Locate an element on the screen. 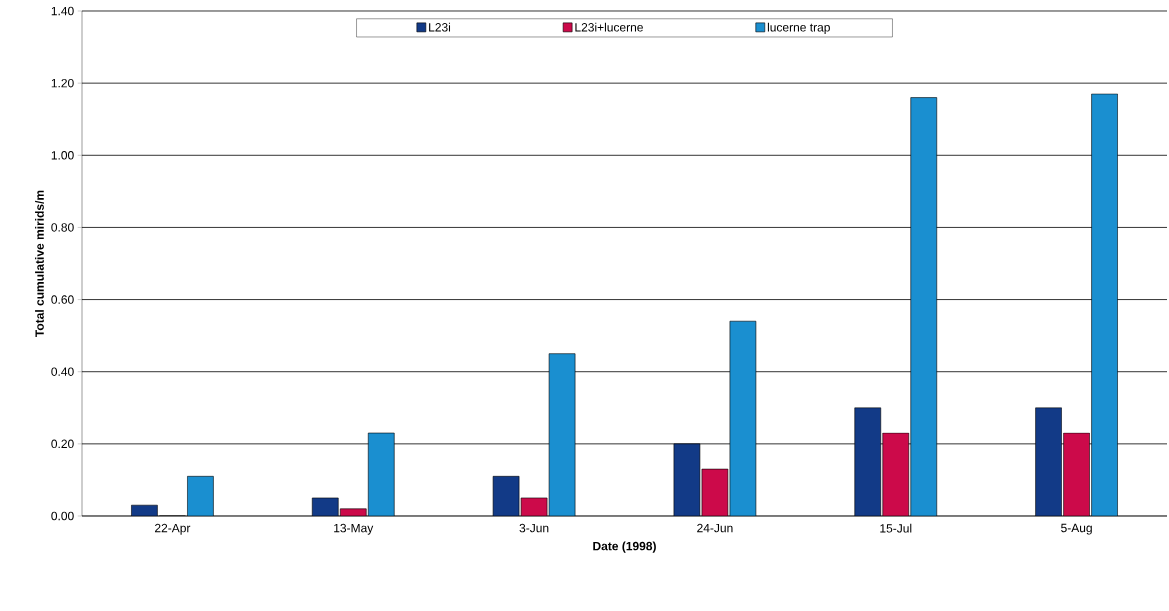  legend-label: L23i+lucerne is located at coordinates (609, 27).